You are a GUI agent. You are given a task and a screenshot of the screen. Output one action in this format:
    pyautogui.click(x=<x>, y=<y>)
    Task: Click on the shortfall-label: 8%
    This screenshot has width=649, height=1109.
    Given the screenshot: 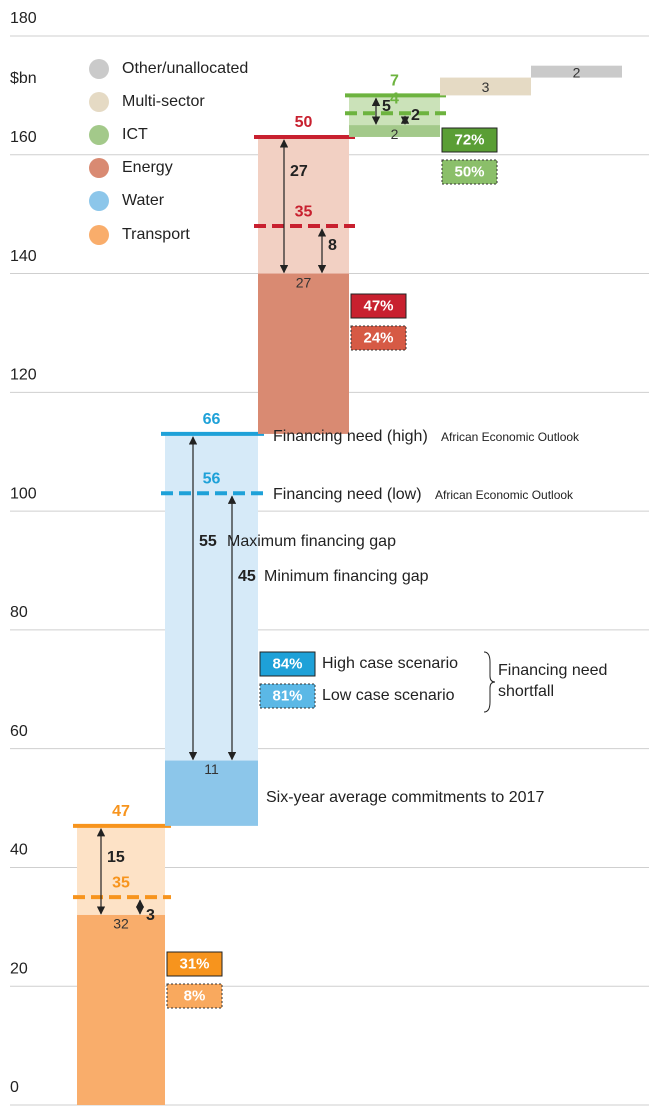 What is the action you would take?
    pyautogui.click(x=195, y=995)
    